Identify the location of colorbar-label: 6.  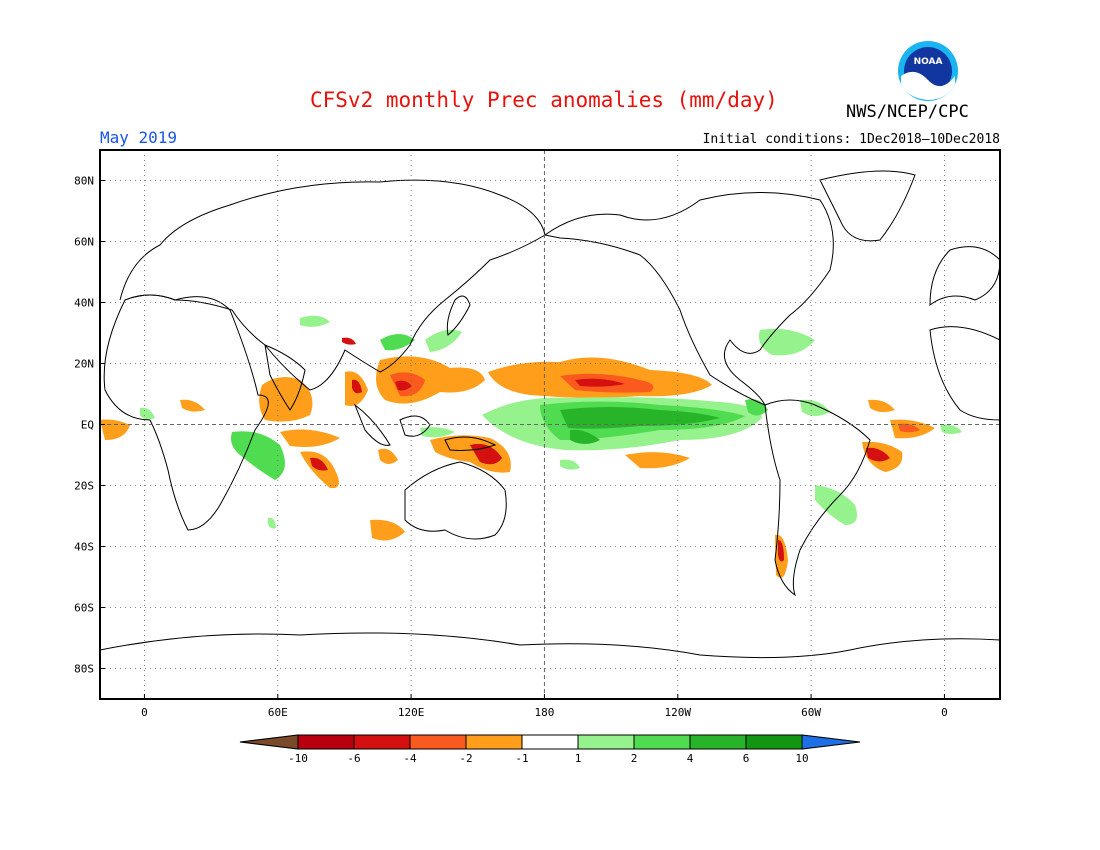
(746, 758).